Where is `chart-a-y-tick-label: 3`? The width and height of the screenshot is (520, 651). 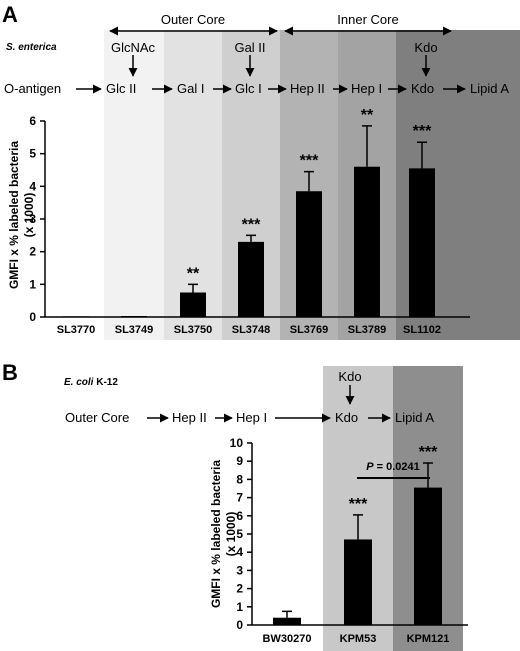 chart-a-y-tick-label: 3 is located at coordinates (32, 219).